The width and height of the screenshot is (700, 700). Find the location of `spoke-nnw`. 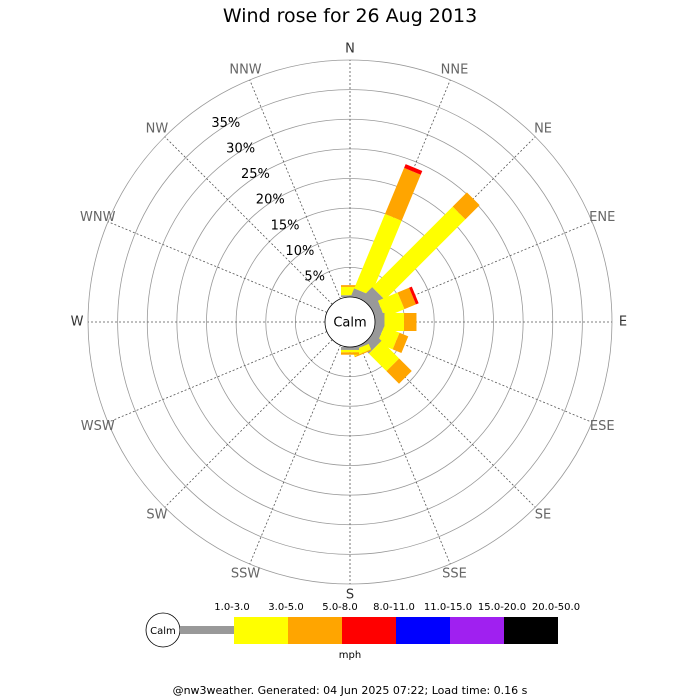

spoke-nnw is located at coordinates (295, 189).